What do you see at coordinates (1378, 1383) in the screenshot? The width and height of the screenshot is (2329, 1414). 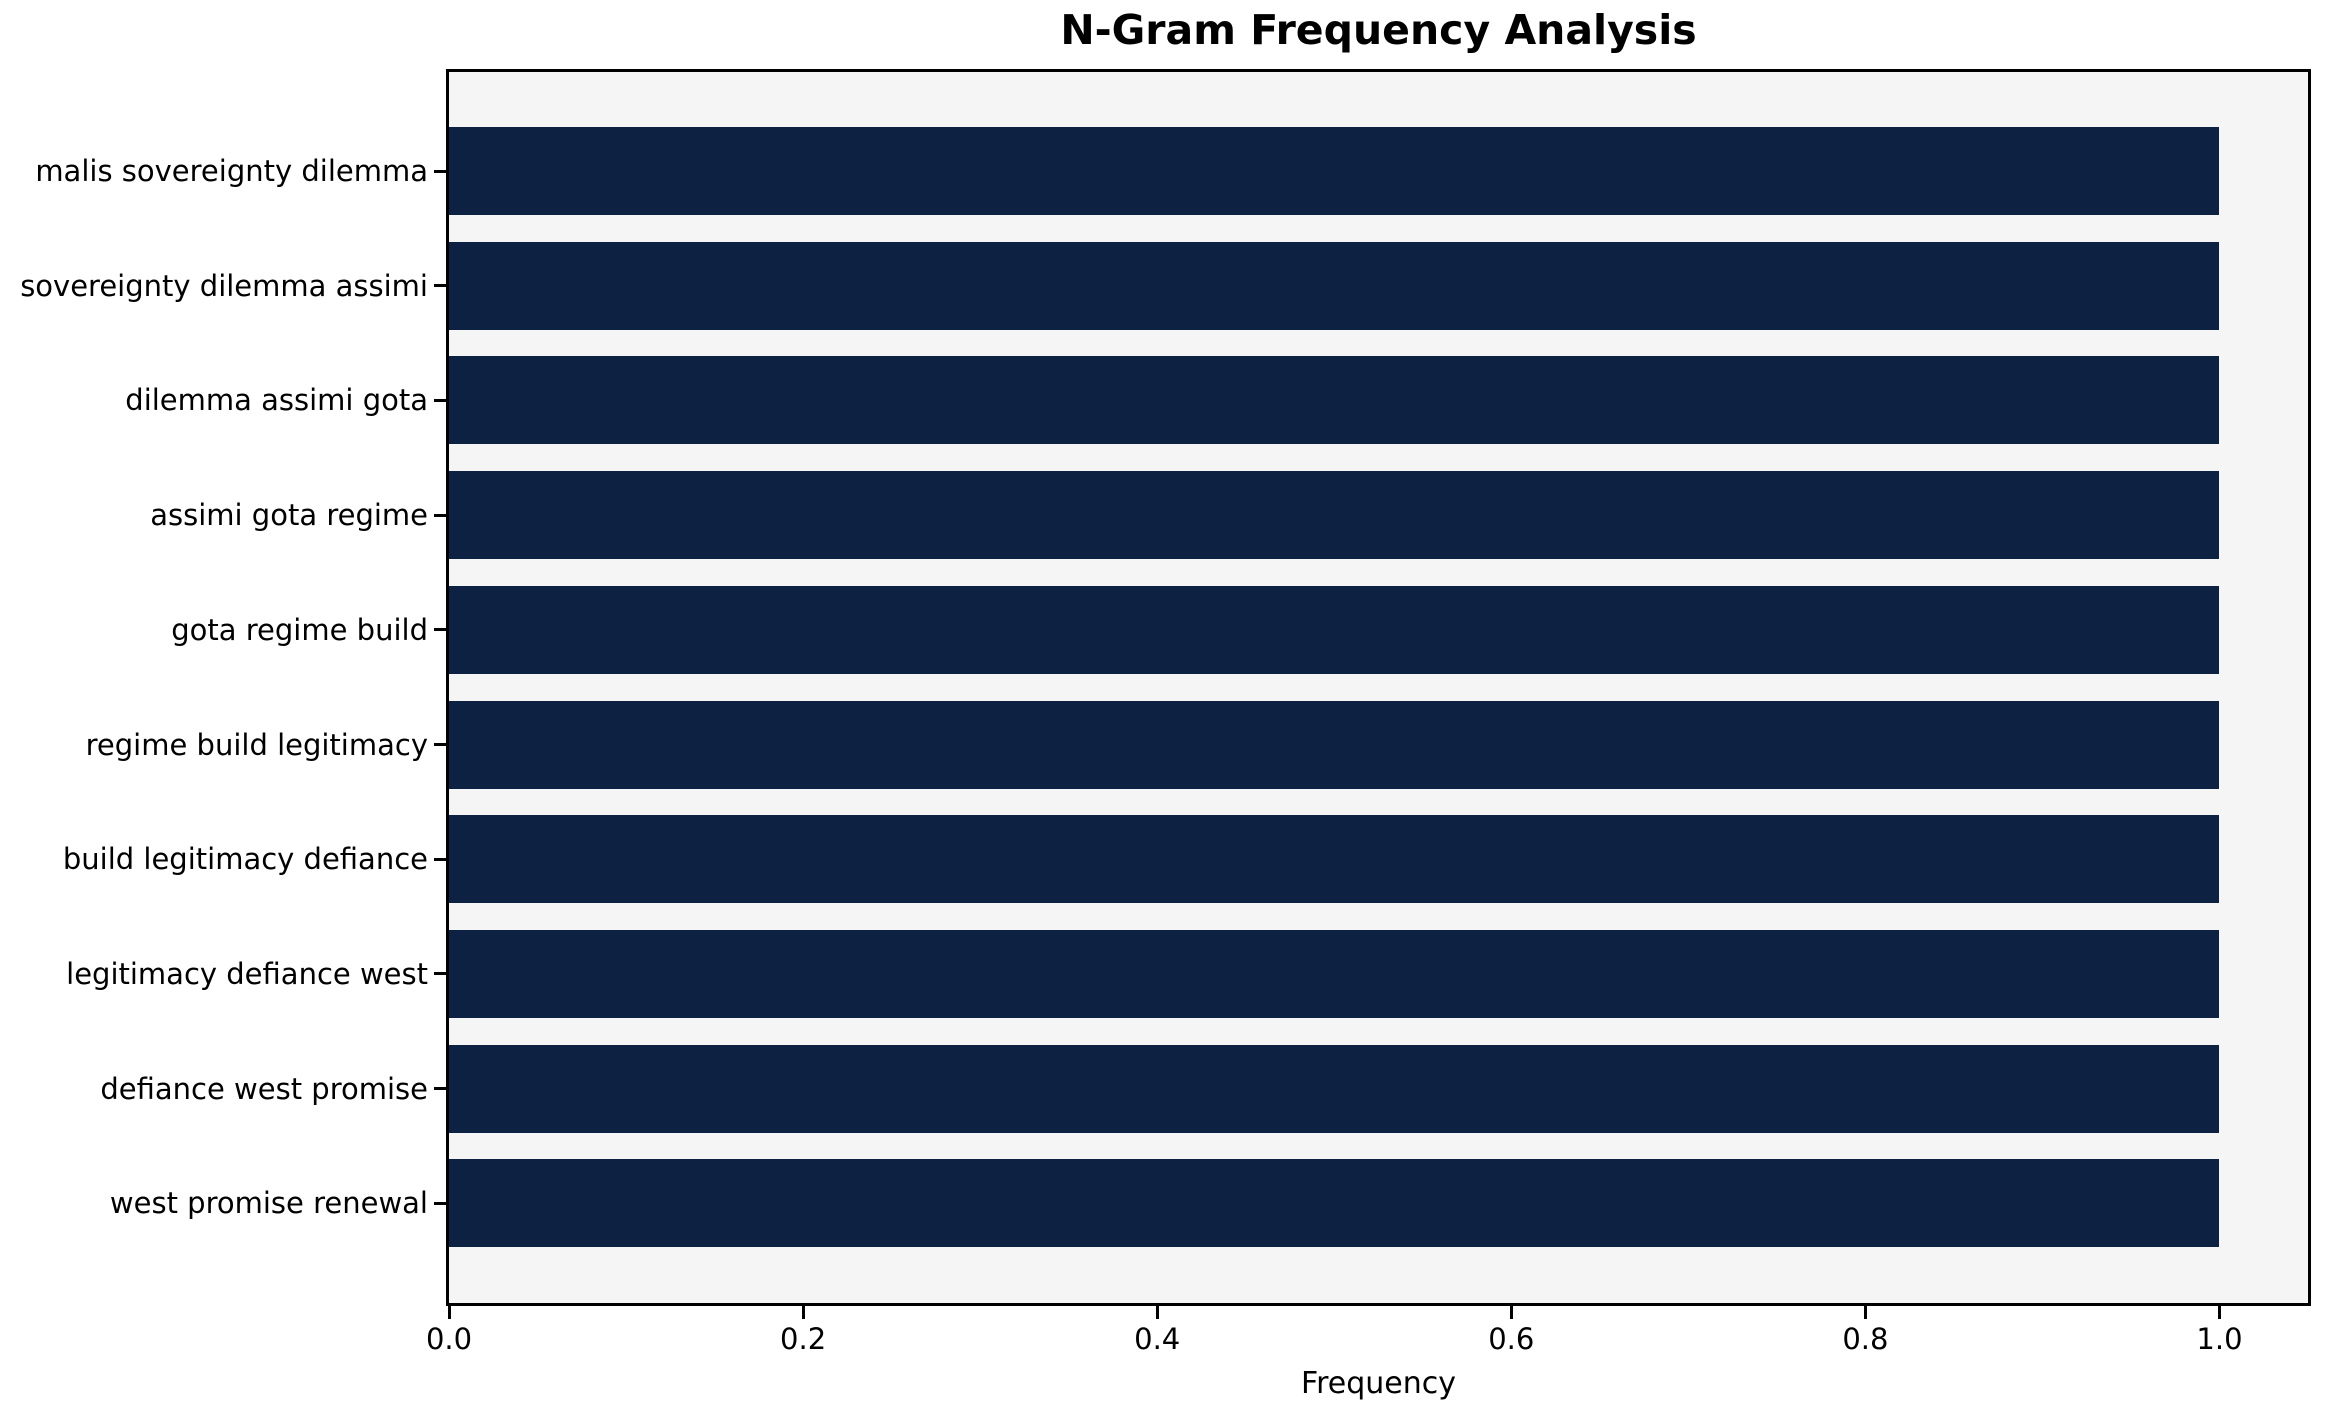 I see `x-axis-label: Frequency` at bounding box center [1378, 1383].